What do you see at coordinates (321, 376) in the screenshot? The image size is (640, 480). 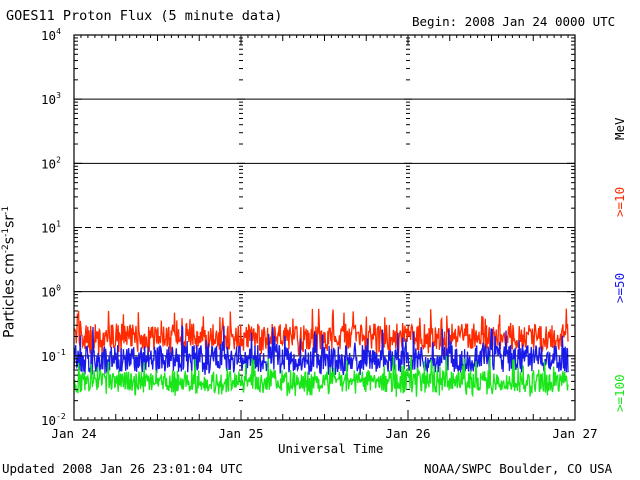 I see `series-line-100mev` at bounding box center [321, 376].